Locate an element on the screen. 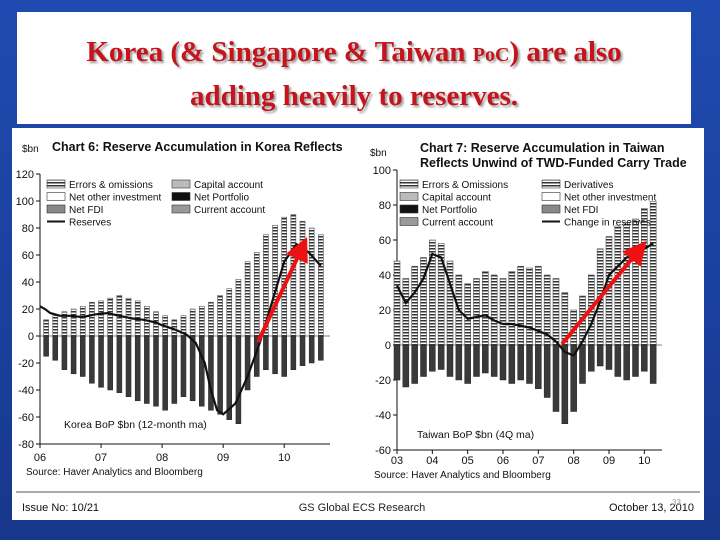 This screenshot has height=540, width=720. footer-page: 33 is located at coordinates (676, 502).